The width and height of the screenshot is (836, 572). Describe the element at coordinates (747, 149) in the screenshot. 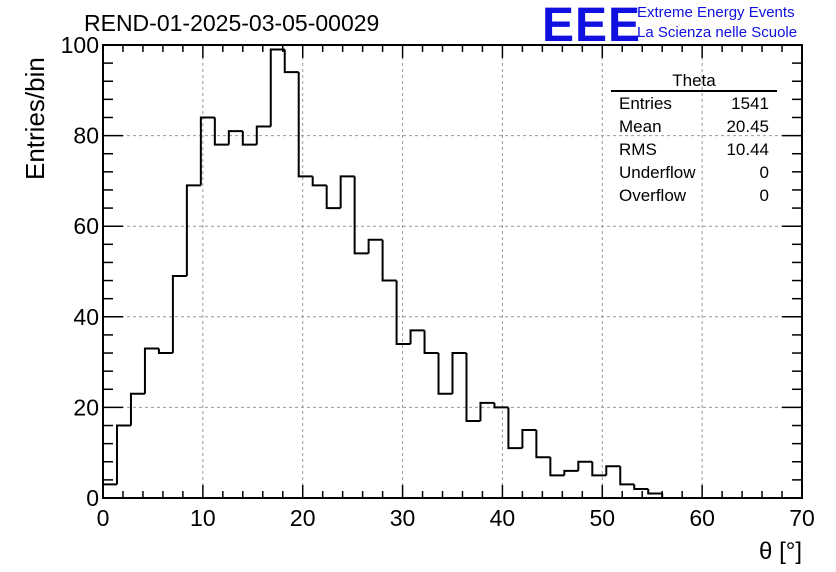

I see `stats-value: 10.44` at that location.